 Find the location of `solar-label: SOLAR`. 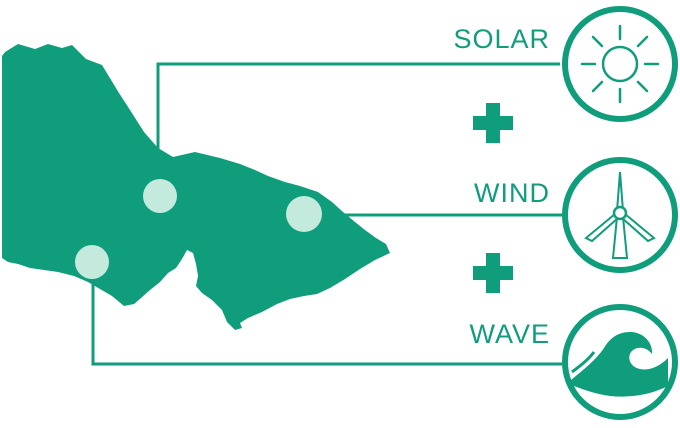

solar-label: SOLAR is located at coordinates (501, 39).